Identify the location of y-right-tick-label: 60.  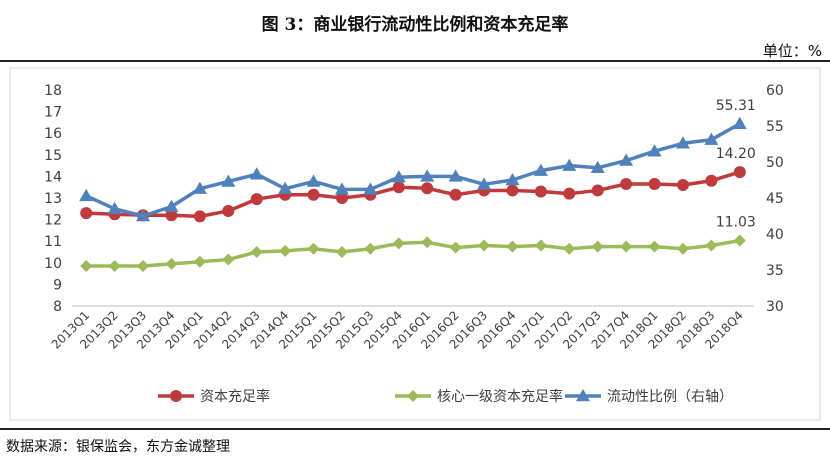
(775, 91).